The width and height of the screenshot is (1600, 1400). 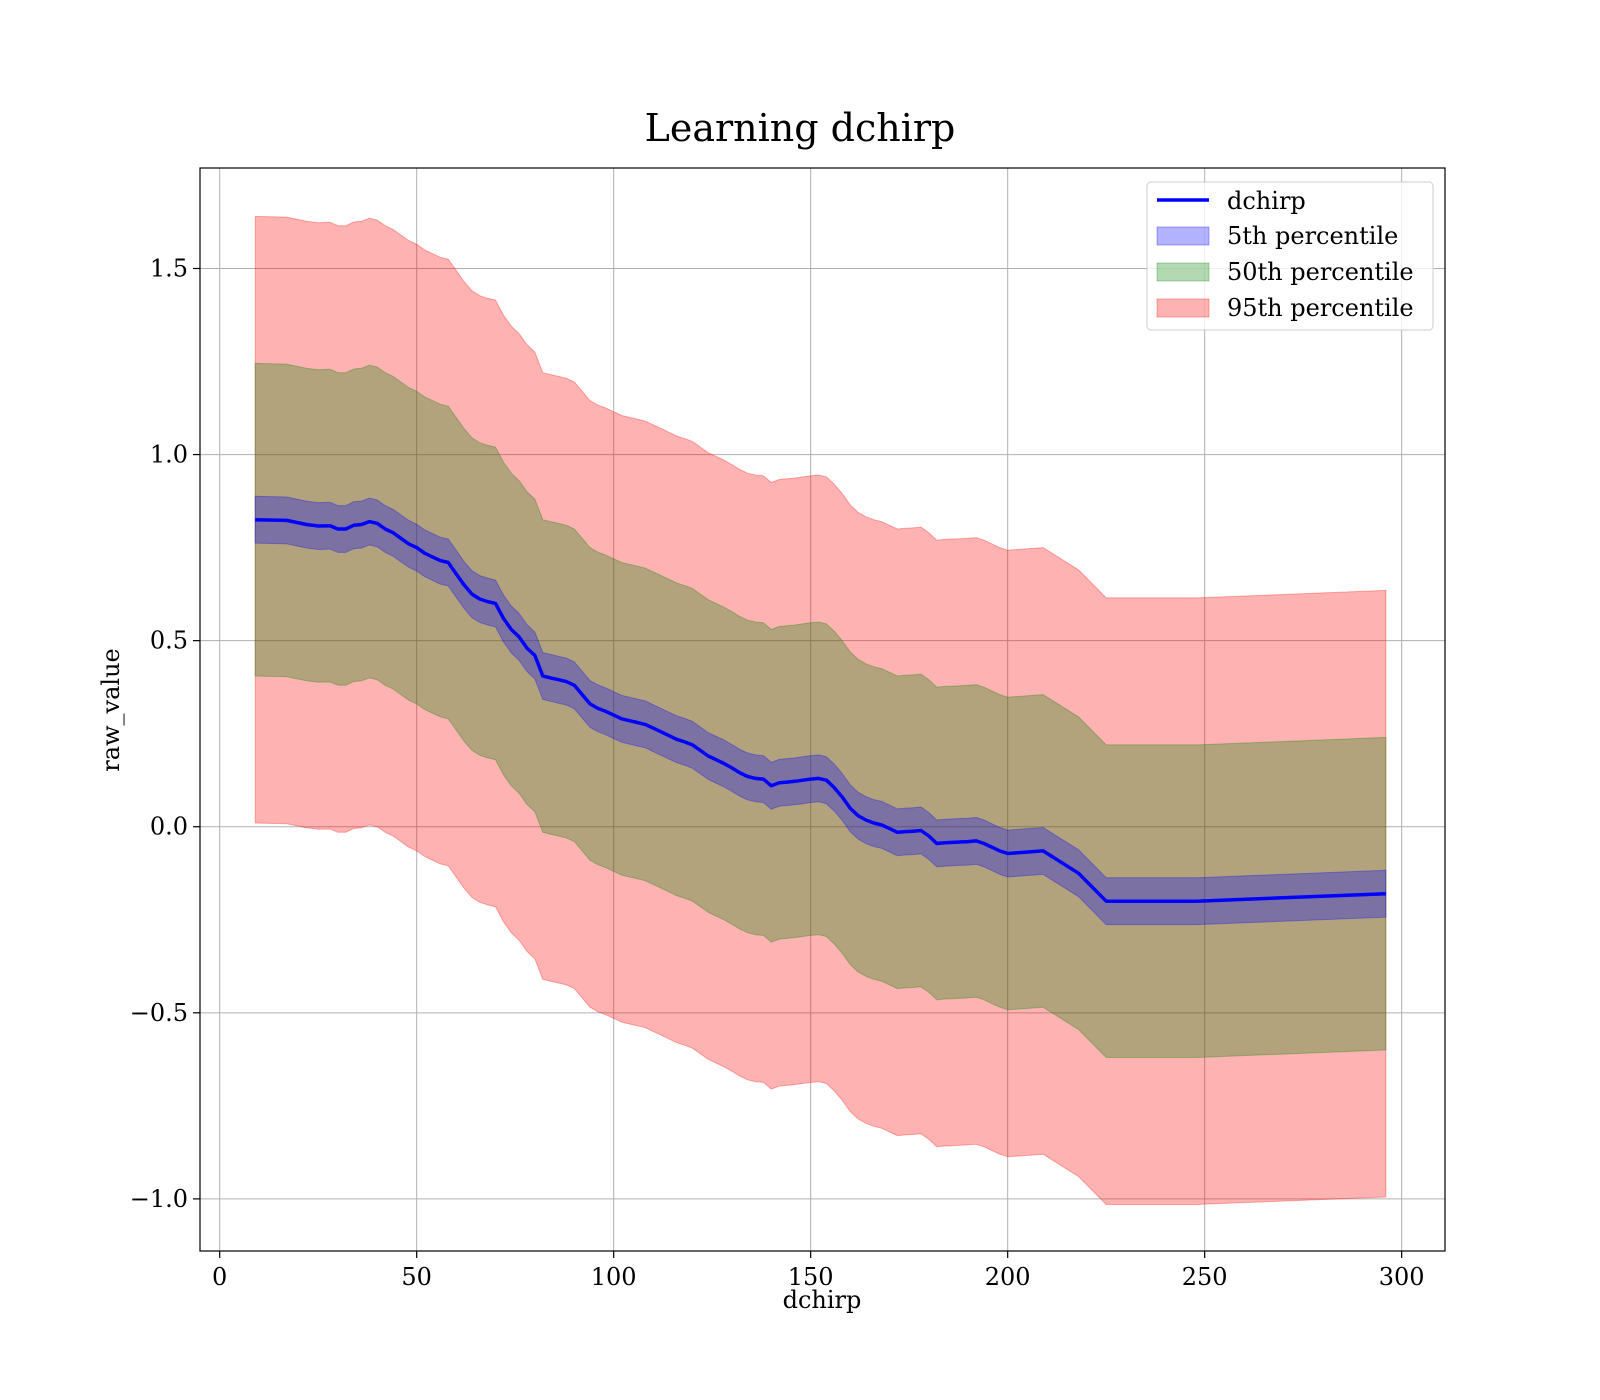 I want to click on legend-box, so click(x=1290, y=256).